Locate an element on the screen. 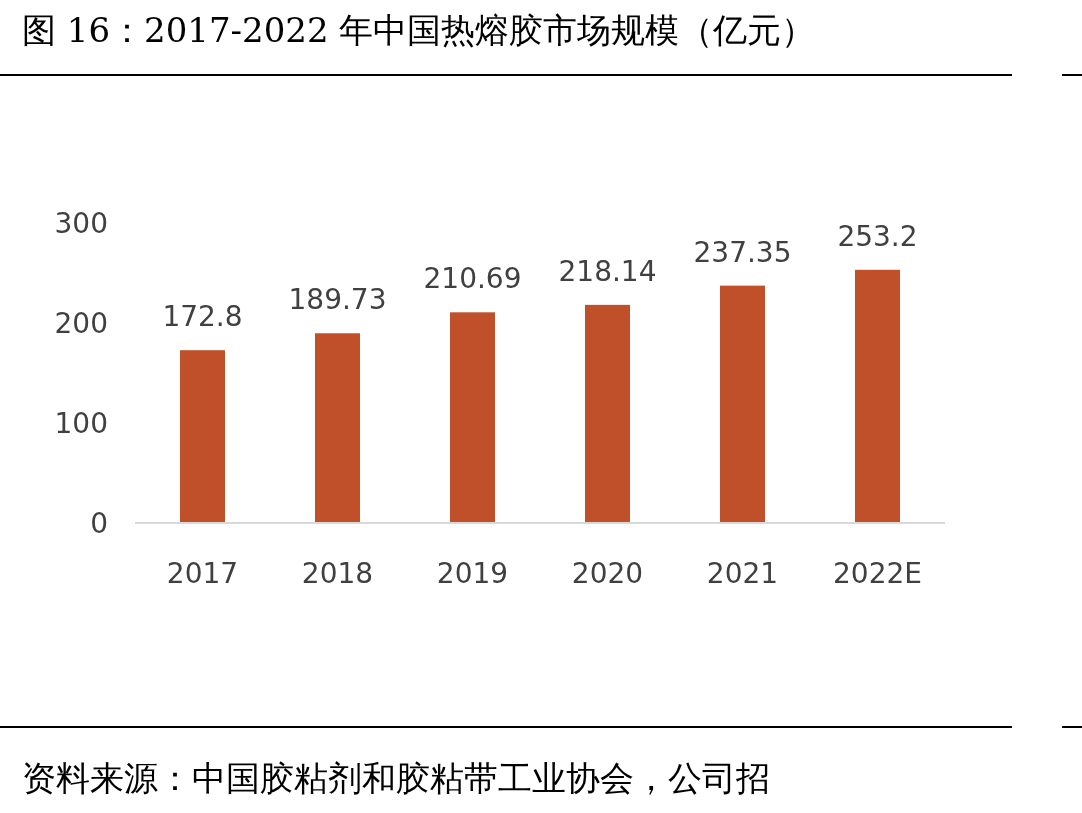 This screenshot has width=1082, height=813. y-tick-label: 200 is located at coordinates (81, 323).